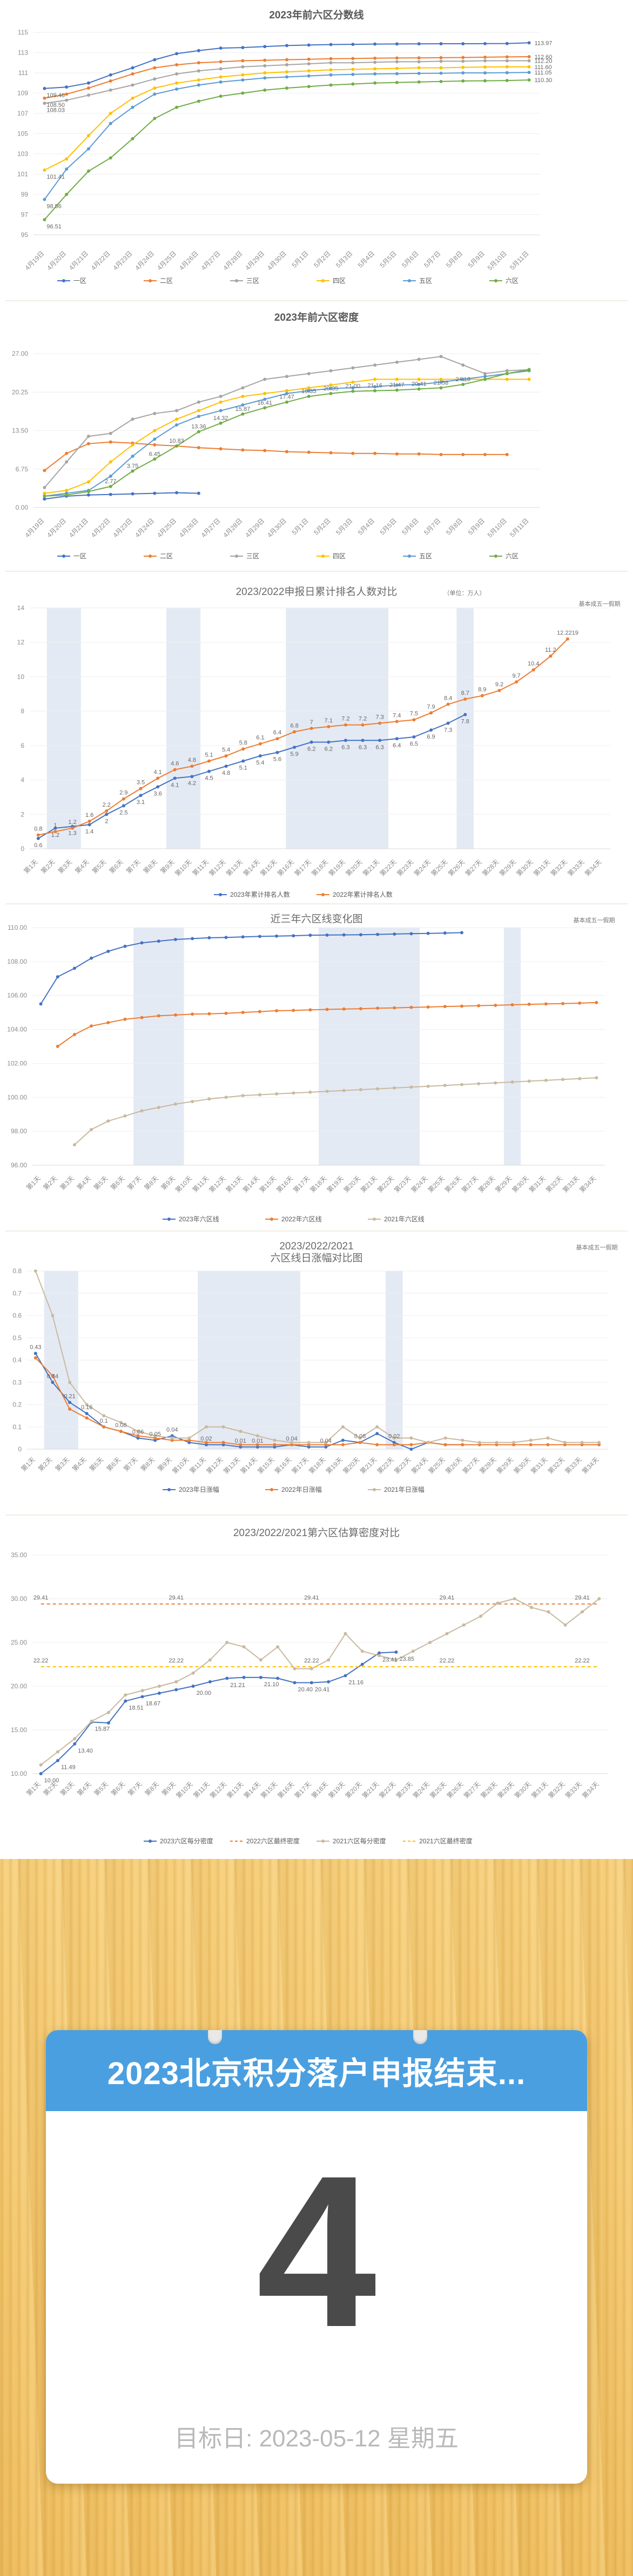 Image resolution: width=633 pixels, height=2576 pixels. Describe the element at coordinates (454, 259) in the screenshot. I see `x-tick-label: 5月8日` at that location.